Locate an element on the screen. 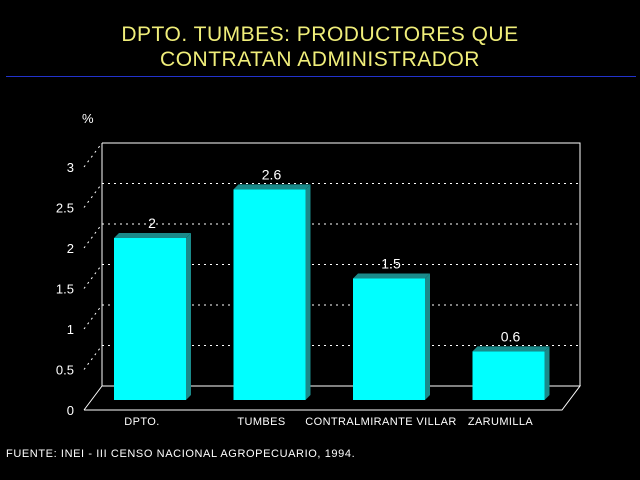  y-tick-label: 1 is located at coordinates (70, 329).